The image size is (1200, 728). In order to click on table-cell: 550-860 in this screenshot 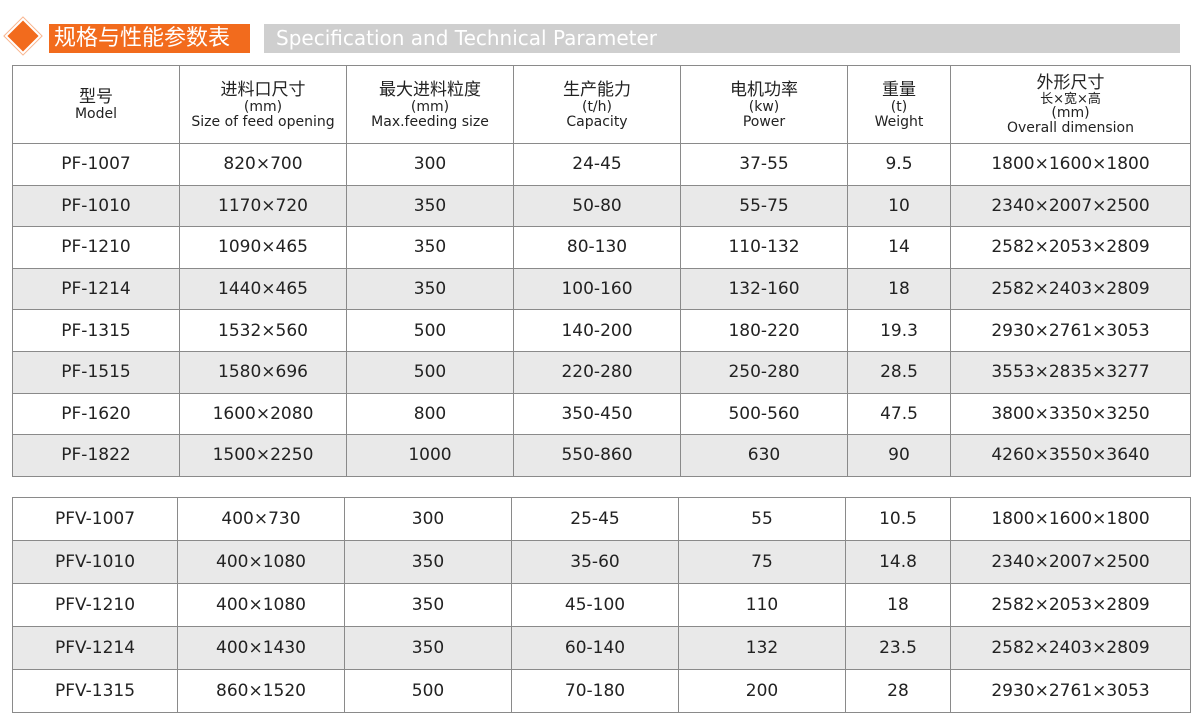, I will do `click(597, 455)`.